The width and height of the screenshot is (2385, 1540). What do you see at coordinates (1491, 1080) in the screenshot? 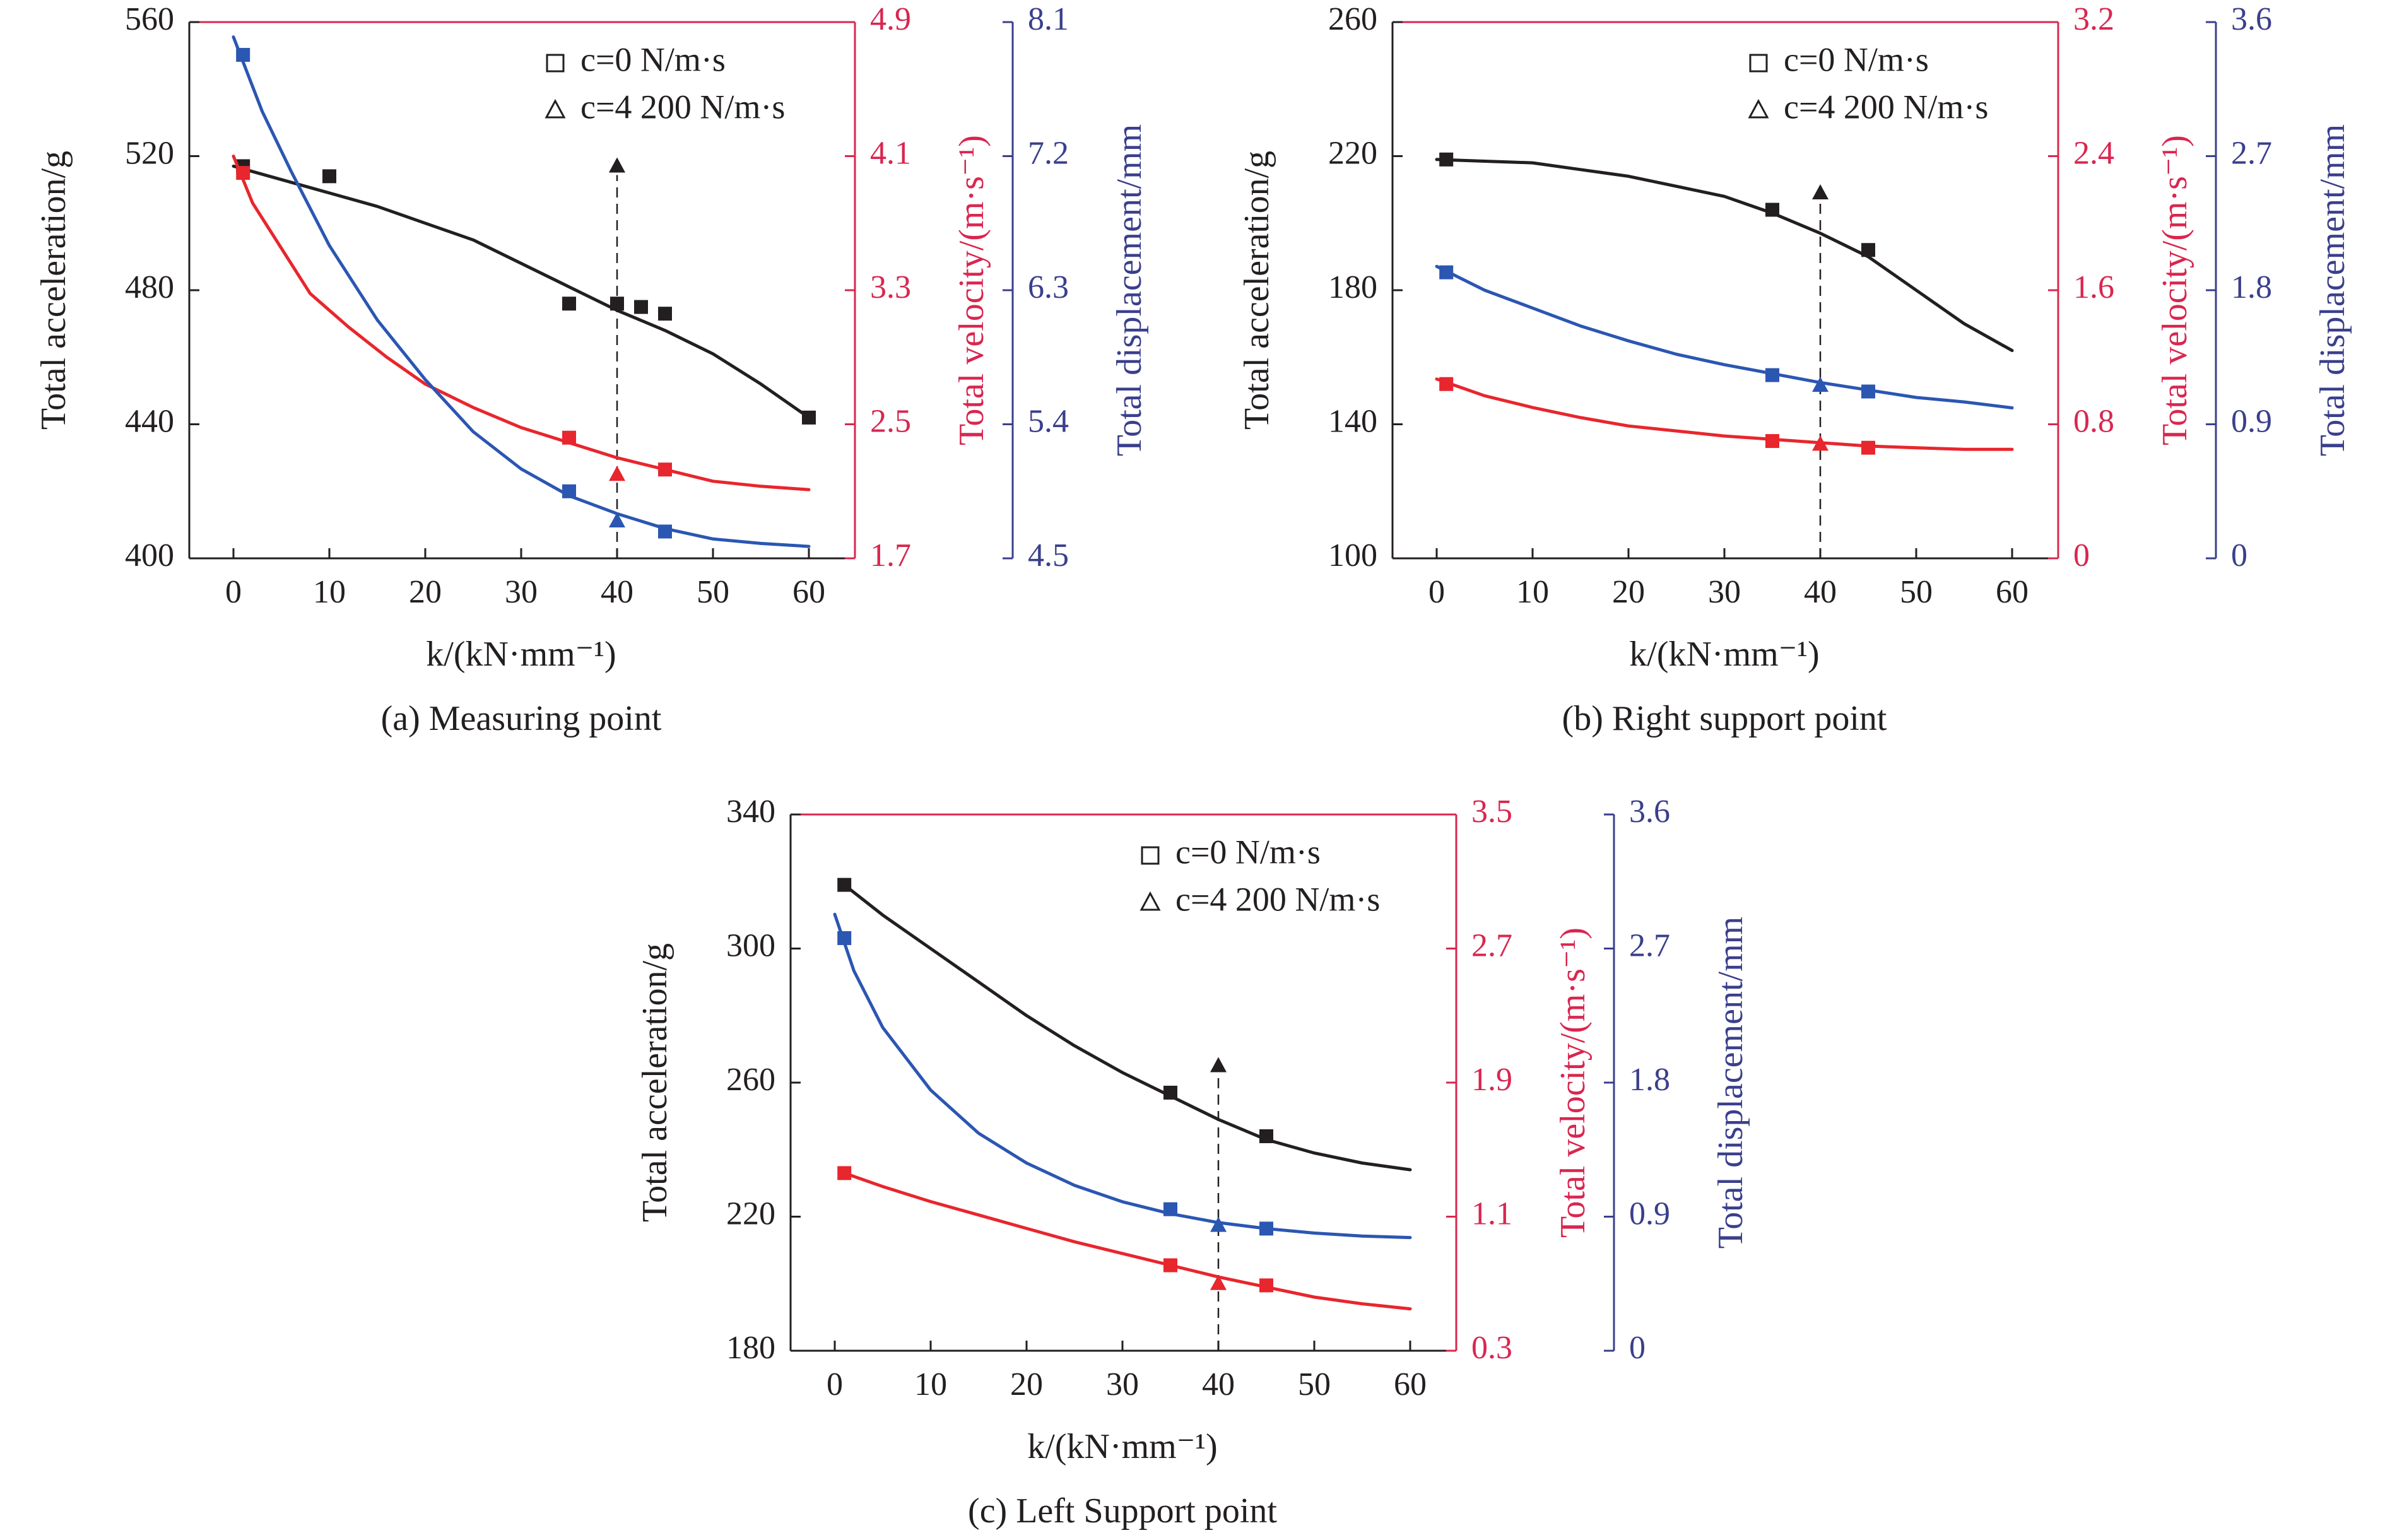
I see `velocity-tick-label: 1.9` at bounding box center [1491, 1080].